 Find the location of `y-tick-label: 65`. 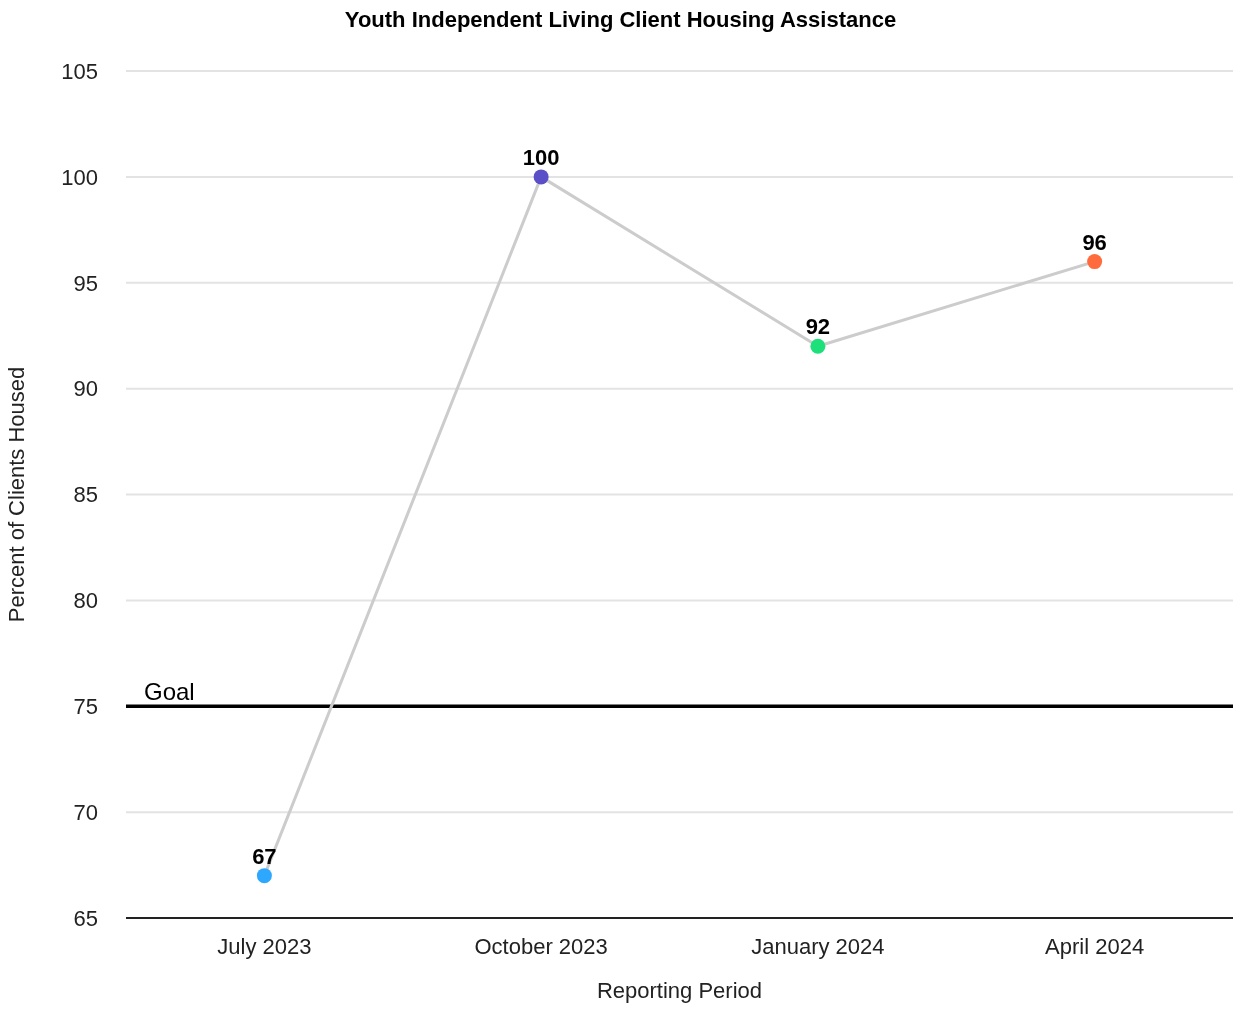

y-tick-label: 65 is located at coordinates (85, 918).